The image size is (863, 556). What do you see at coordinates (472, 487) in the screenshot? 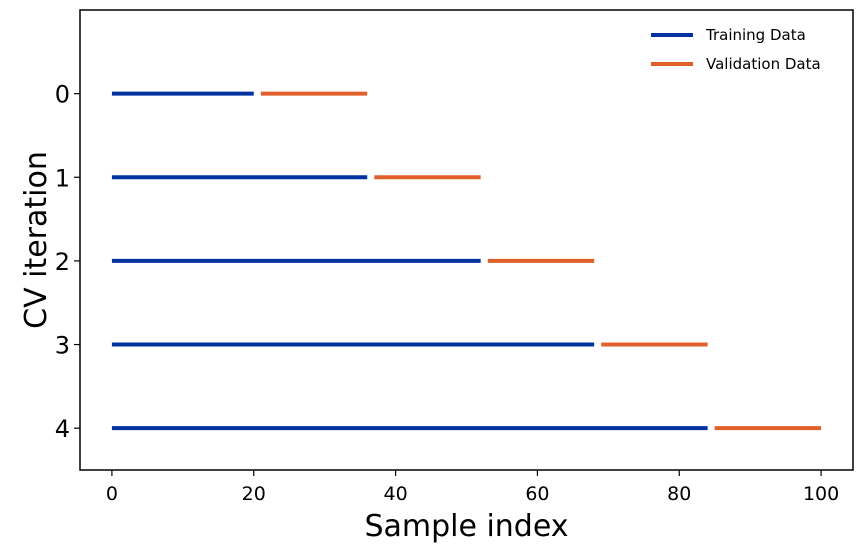
I see `x-axis: 0 20 40 60 80 100` at bounding box center [472, 487].